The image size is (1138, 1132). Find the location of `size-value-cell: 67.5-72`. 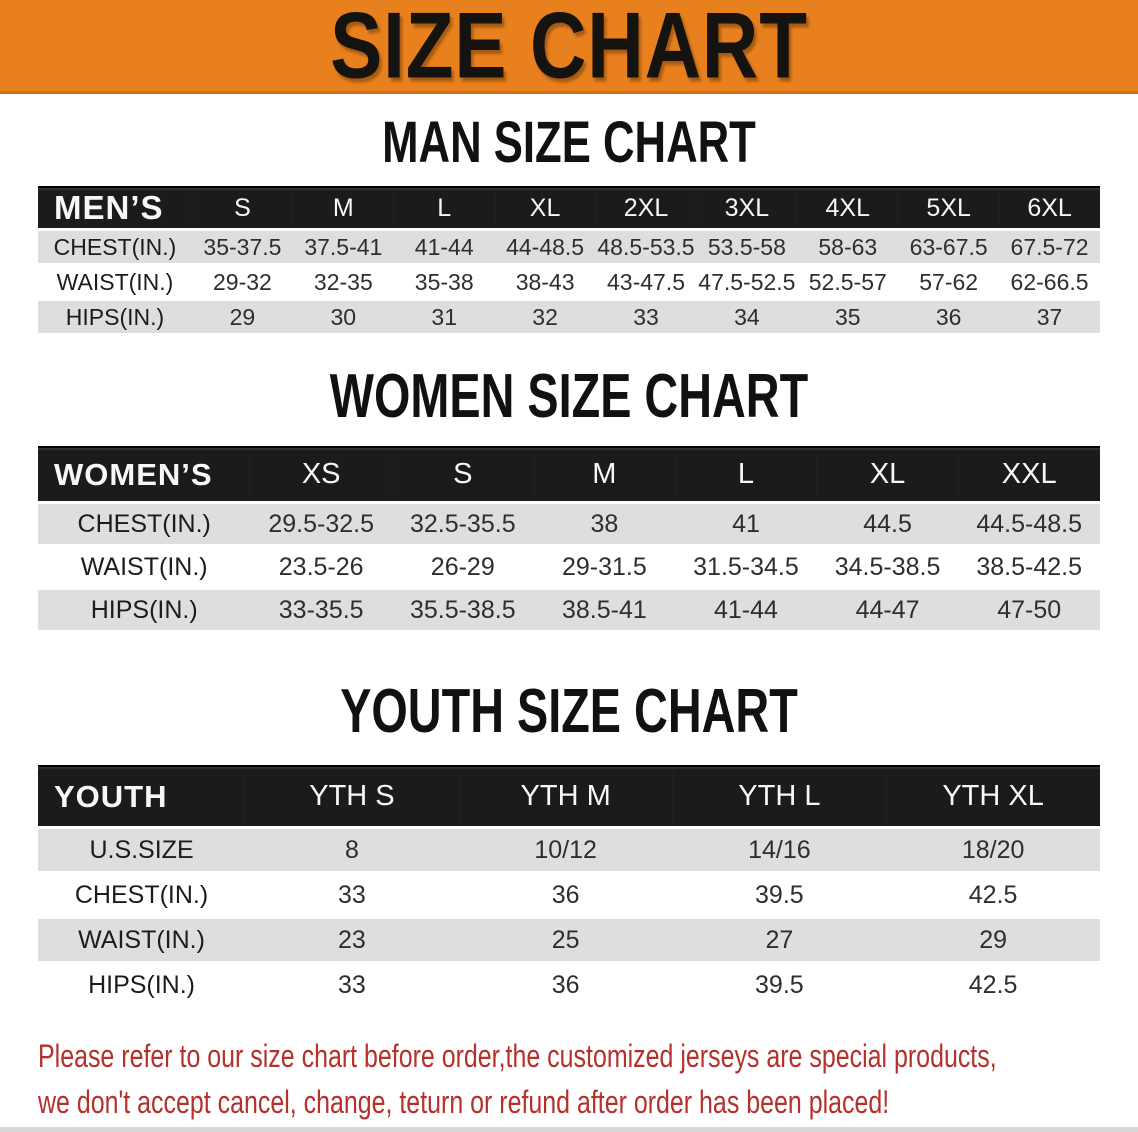

size-value-cell: 67.5-72 is located at coordinates (1049, 248).